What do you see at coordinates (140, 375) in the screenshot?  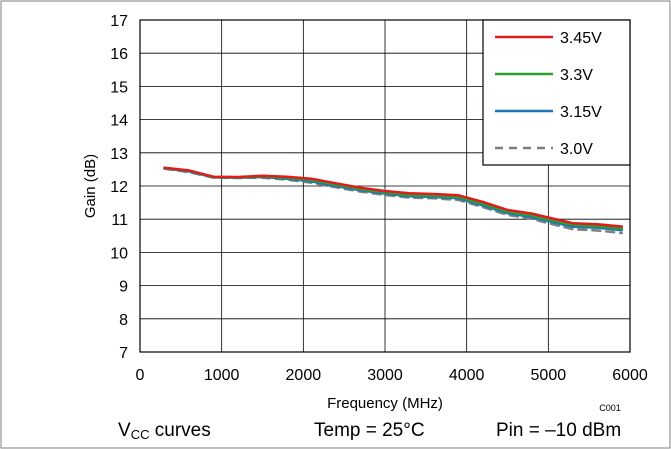 I see `x-tick-label: 0` at bounding box center [140, 375].